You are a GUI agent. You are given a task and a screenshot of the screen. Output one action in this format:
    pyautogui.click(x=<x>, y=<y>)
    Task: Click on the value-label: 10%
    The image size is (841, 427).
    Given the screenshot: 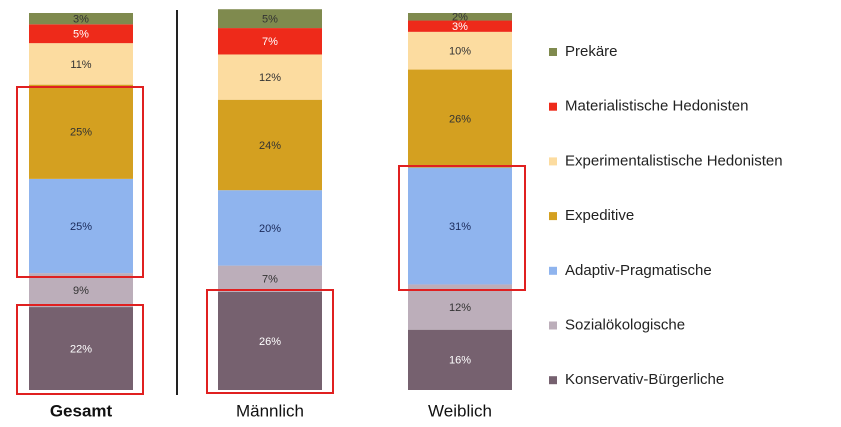 What is the action you would take?
    pyautogui.click(x=460, y=52)
    